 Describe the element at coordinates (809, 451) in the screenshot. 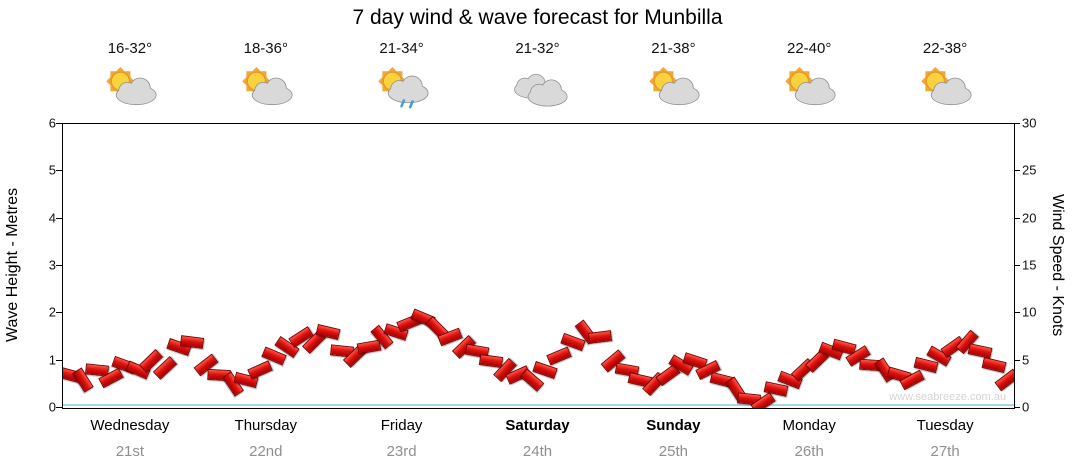

I see `day-date: 26th` at that location.